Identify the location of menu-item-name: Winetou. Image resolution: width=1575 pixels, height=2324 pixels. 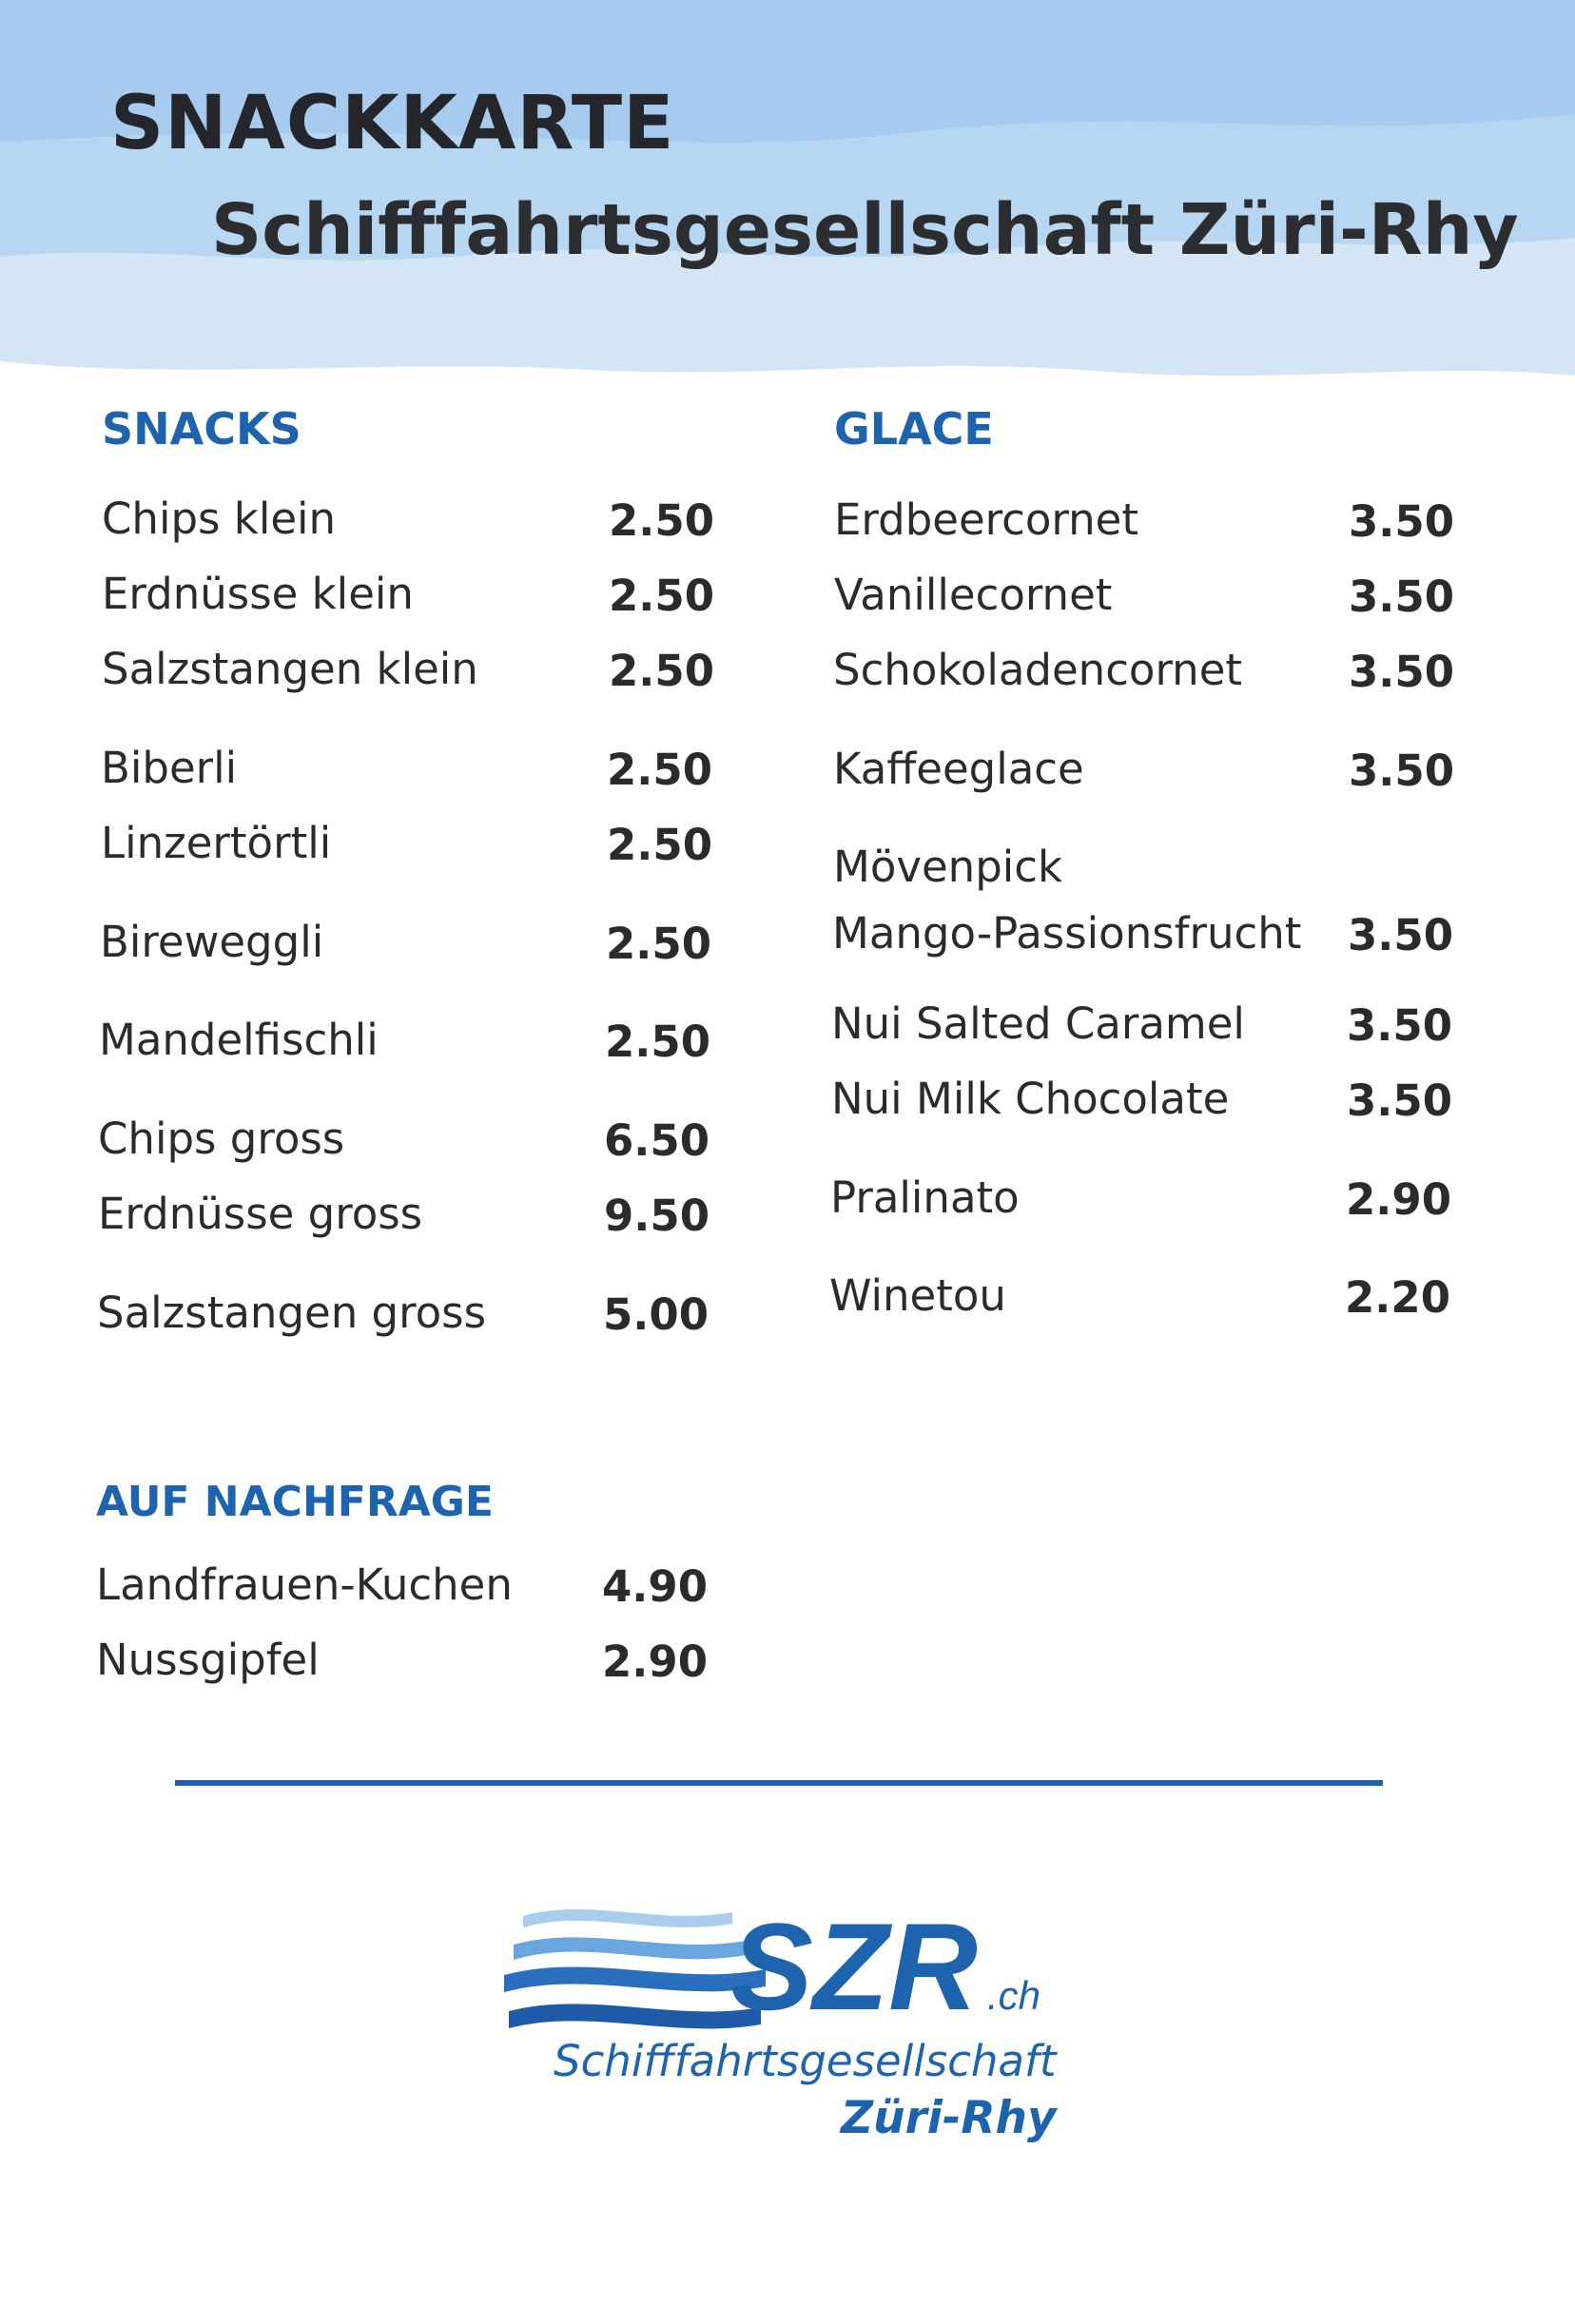
(917, 1295).